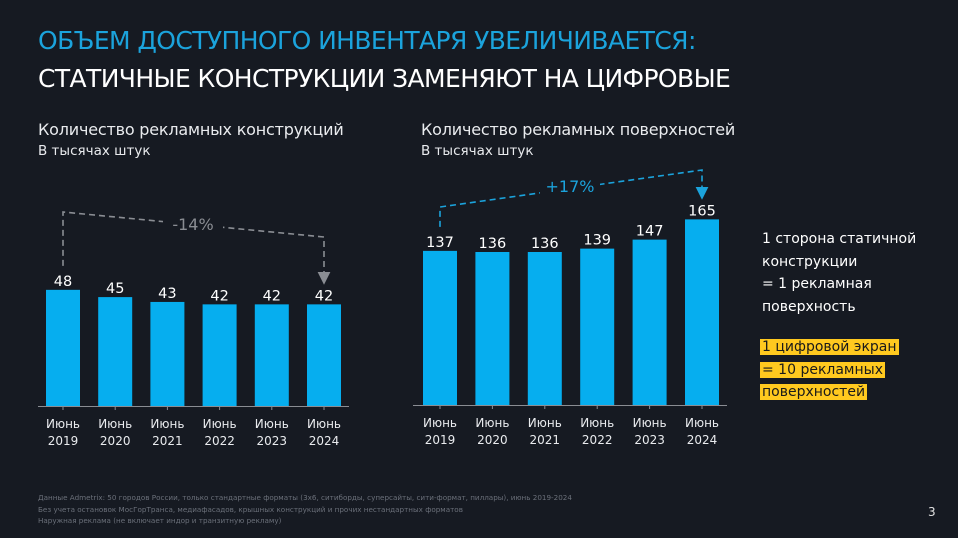 This screenshot has width=958, height=538. Describe the element at coordinates (94, 151) in the screenshot. I see `chart-1-subtitle: В тысячах штук` at that location.